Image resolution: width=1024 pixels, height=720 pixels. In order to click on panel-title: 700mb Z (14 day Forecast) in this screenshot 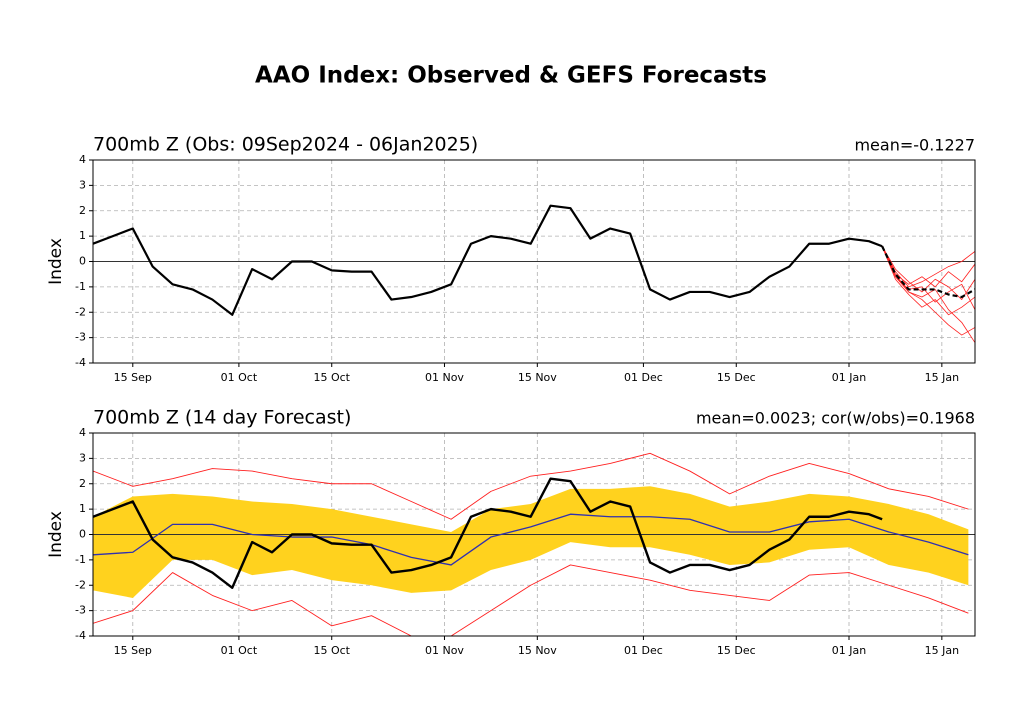, I will do `click(222, 418)`.